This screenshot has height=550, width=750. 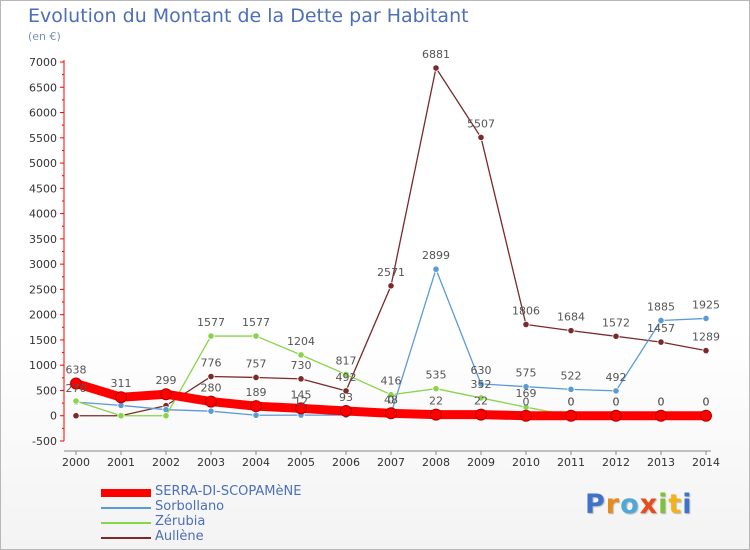 I want to click on data-label-sorbollano: 270, so click(x=76, y=388).